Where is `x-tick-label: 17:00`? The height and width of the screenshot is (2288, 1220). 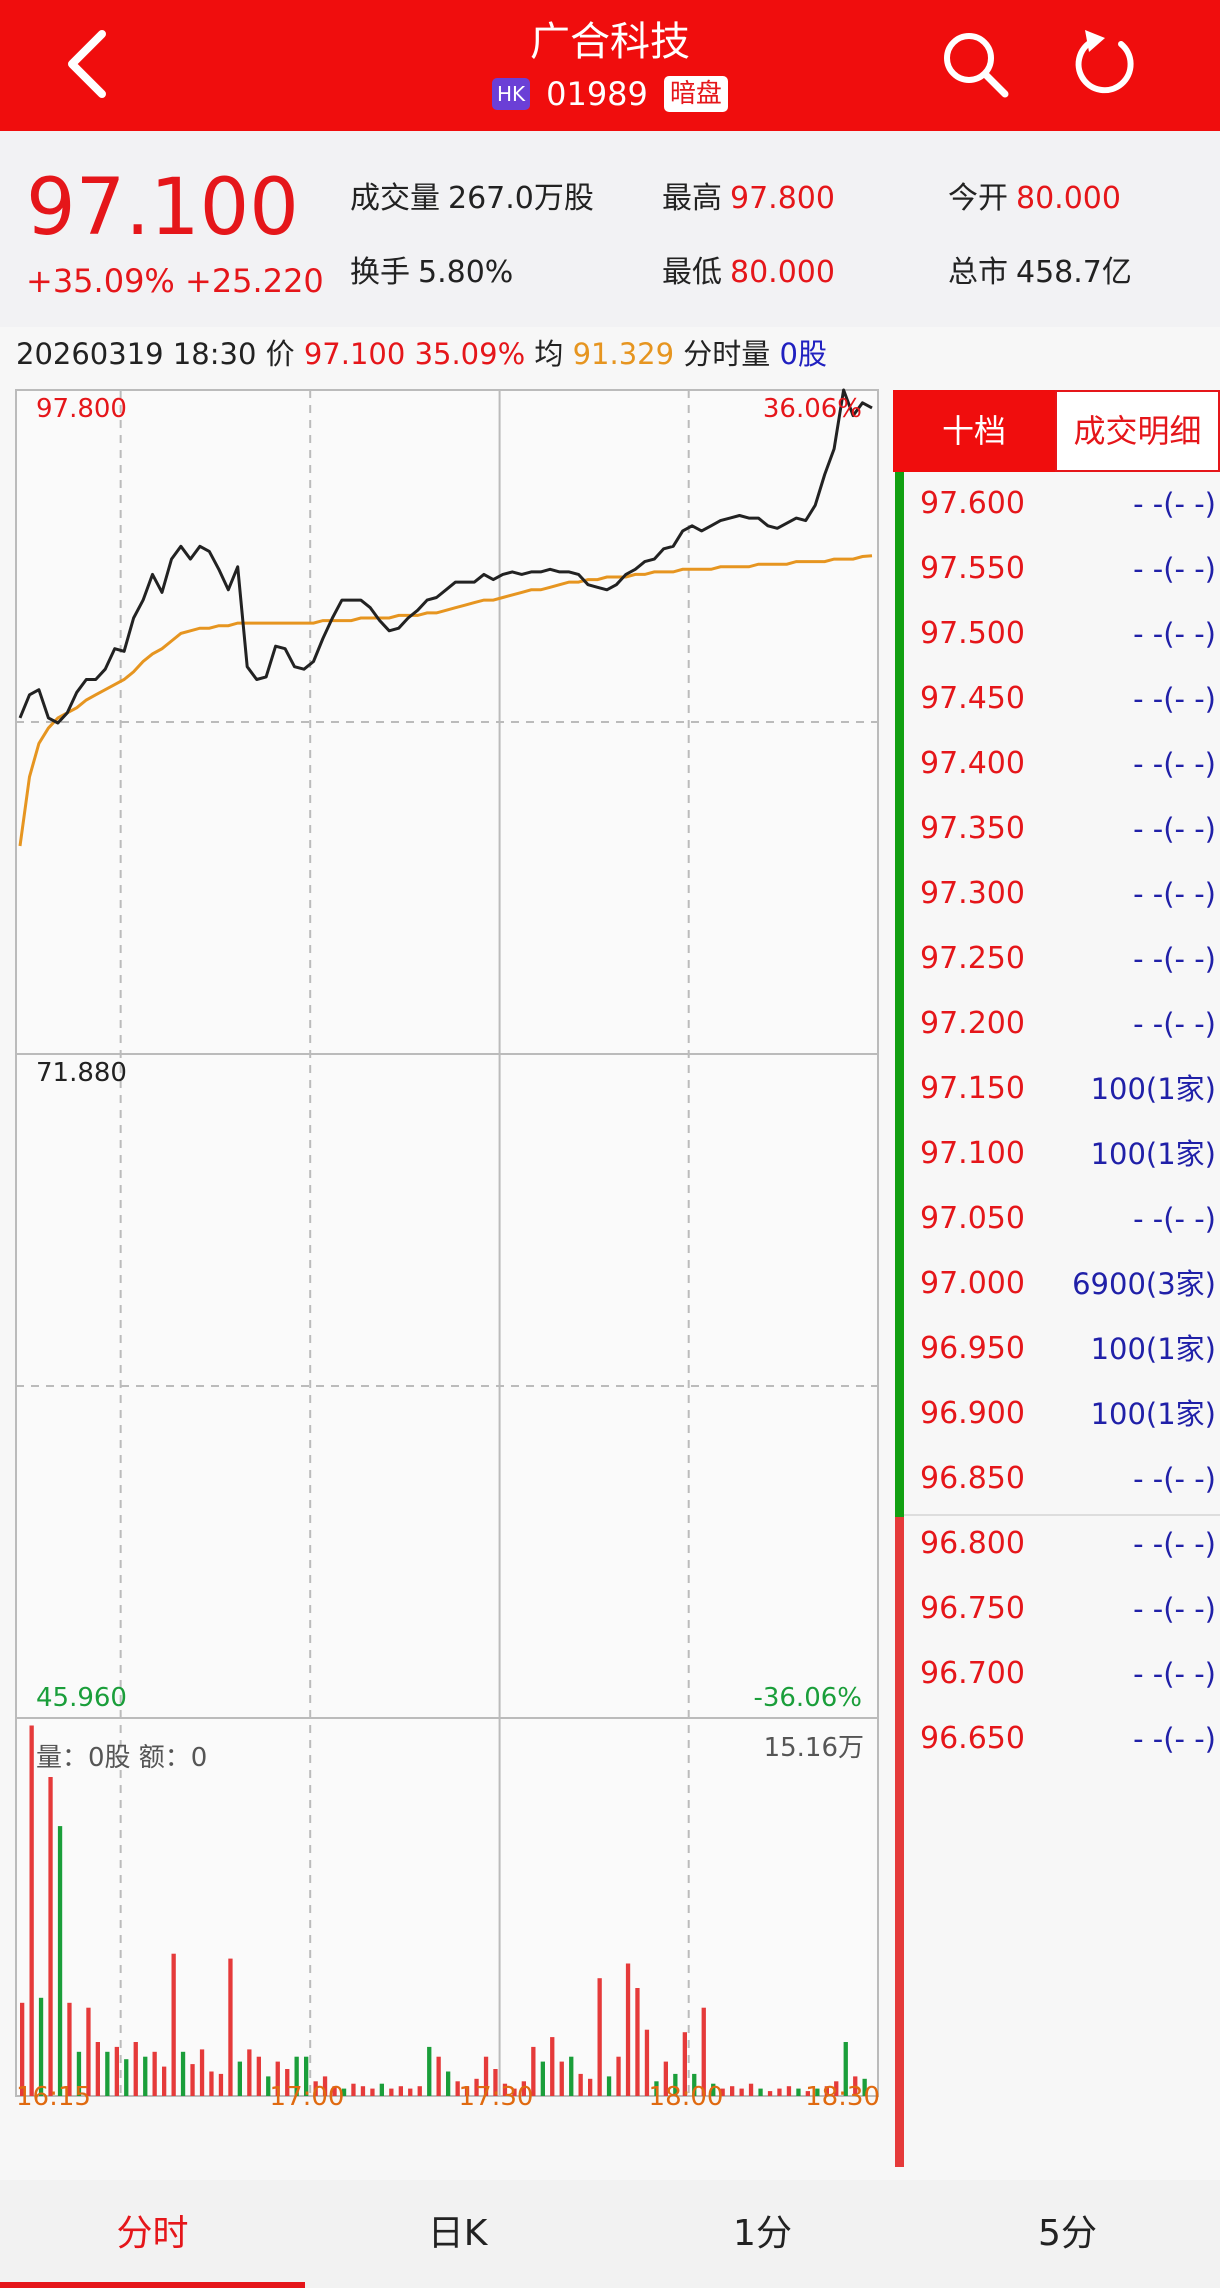
x-tick-label: 17:00 is located at coordinates (307, 2097).